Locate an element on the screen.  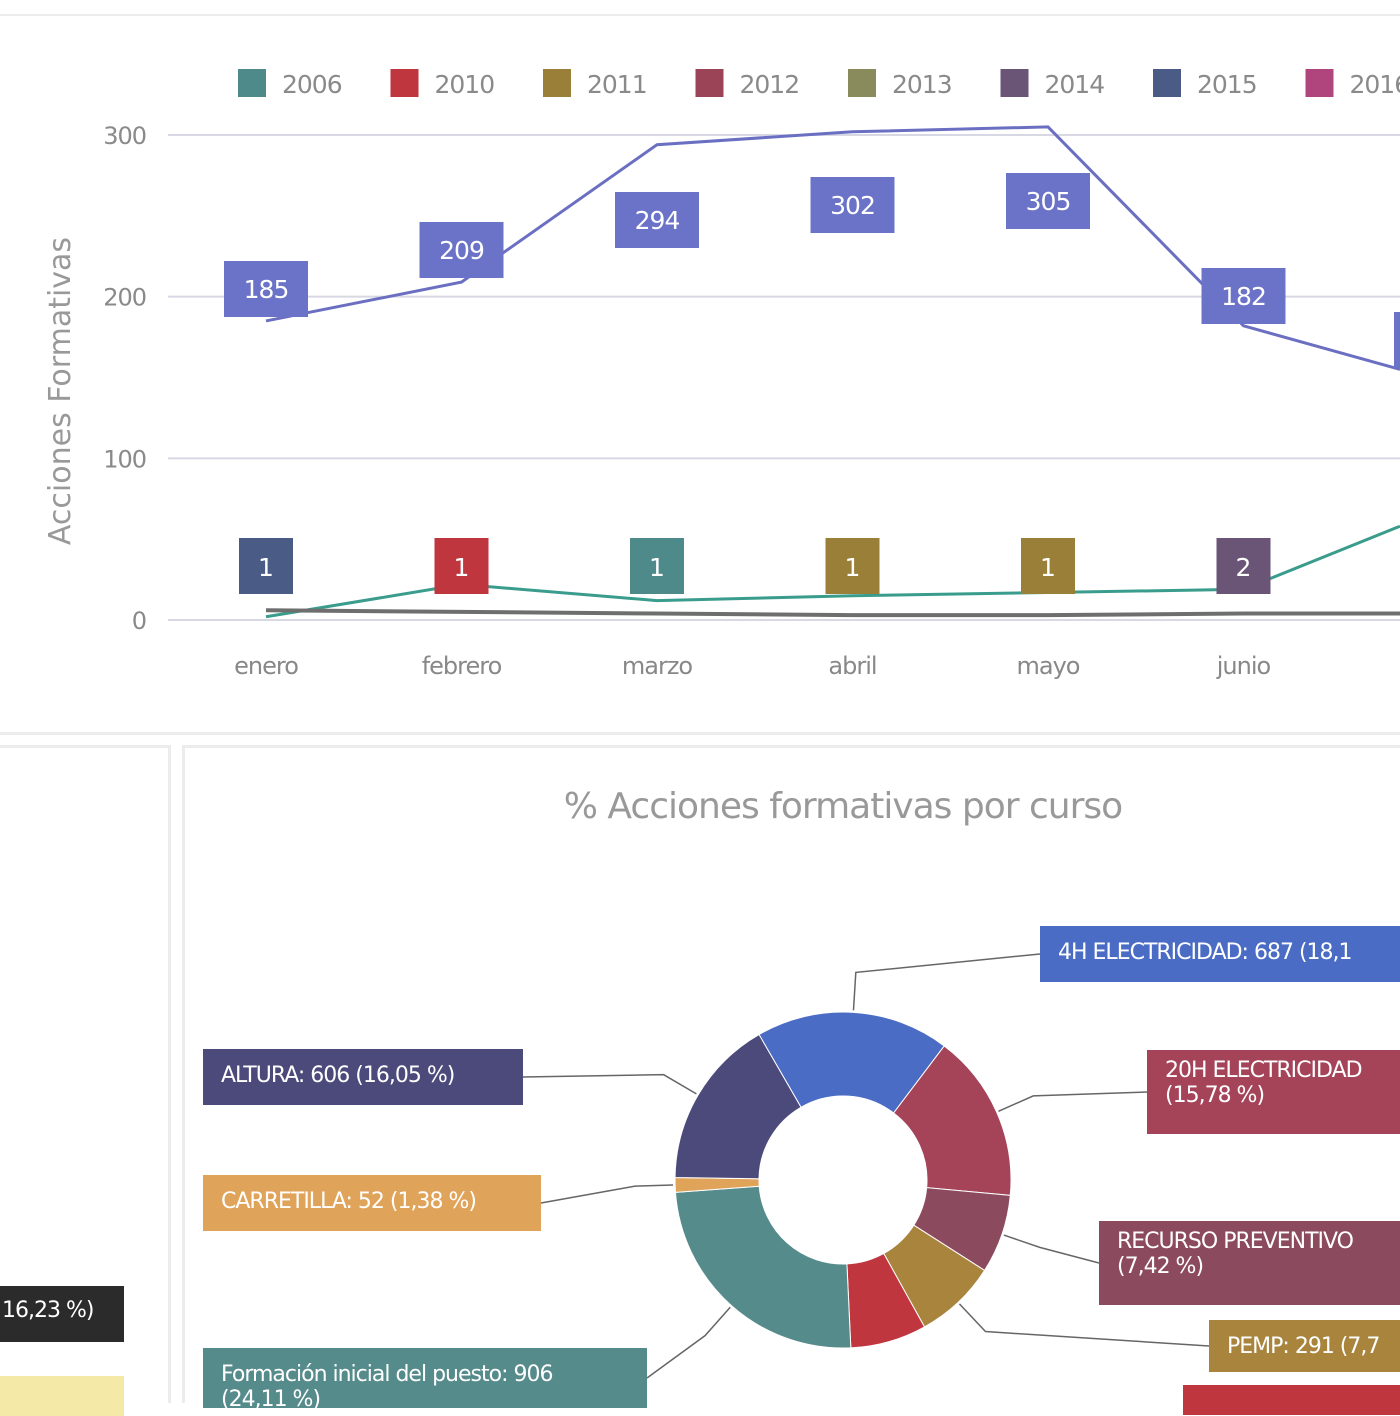
left-tag-dark: 16,23 %) is located at coordinates (62, 1314).